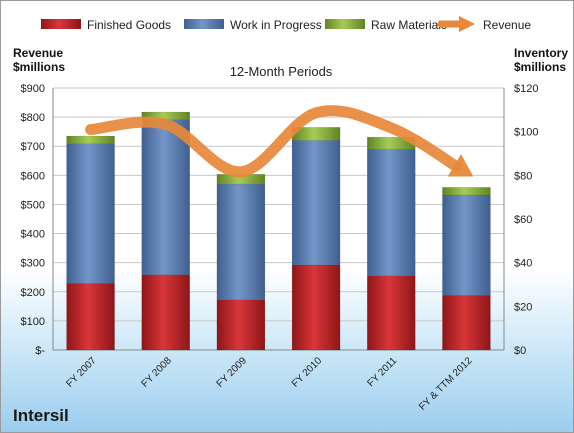 Image resolution: width=574 pixels, height=433 pixels. Describe the element at coordinates (273, 141) in the screenshot. I see `revenue-line` at that location.